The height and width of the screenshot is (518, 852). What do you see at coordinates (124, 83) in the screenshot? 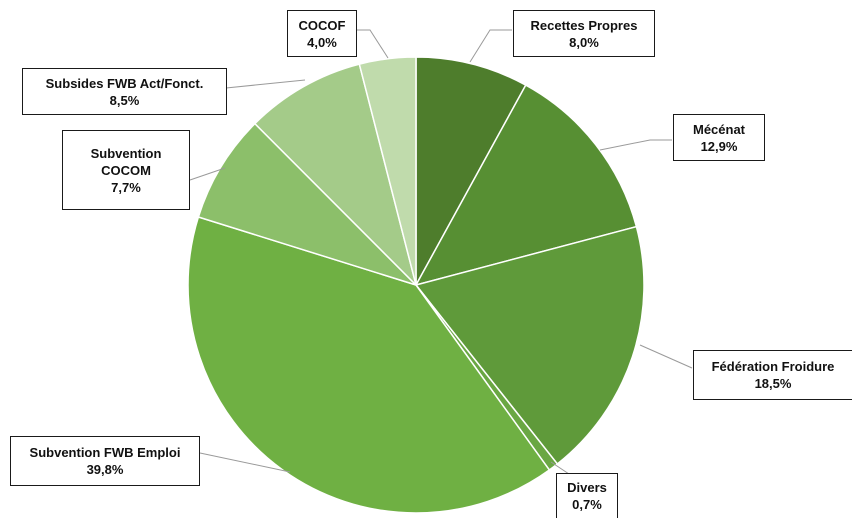
I see `slice-label-name: Subsides FWB Act/Fonct.` at bounding box center [124, 83].